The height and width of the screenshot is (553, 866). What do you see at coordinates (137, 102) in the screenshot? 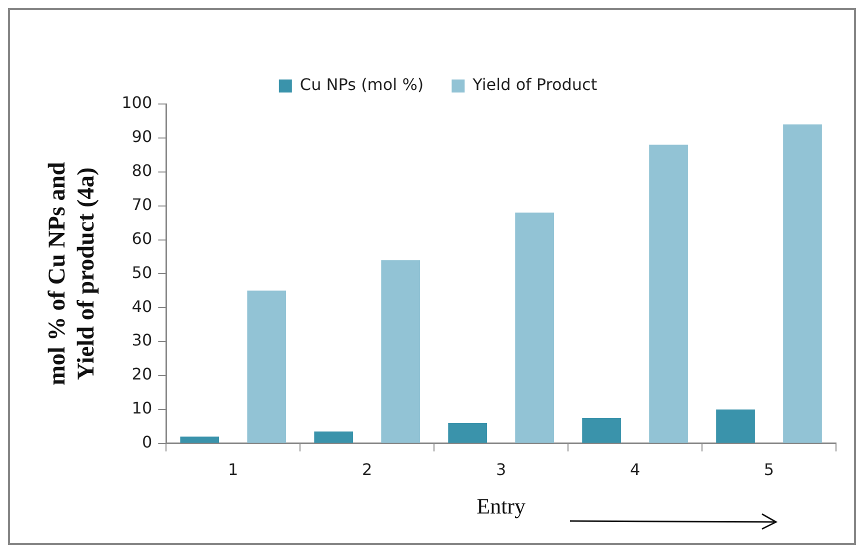
I see `y-tick-label: 100` at bounding box center [137, 102].